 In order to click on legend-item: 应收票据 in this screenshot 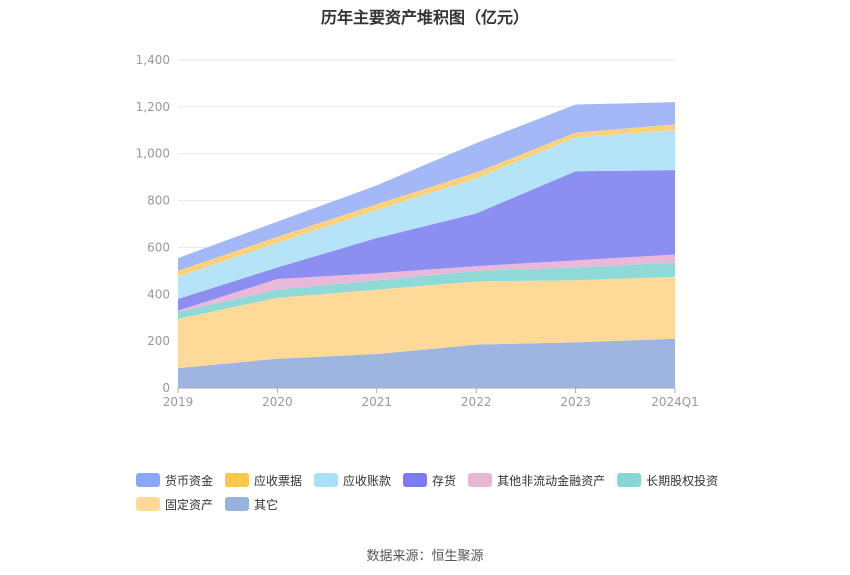, I will do `click(263, 480)`.